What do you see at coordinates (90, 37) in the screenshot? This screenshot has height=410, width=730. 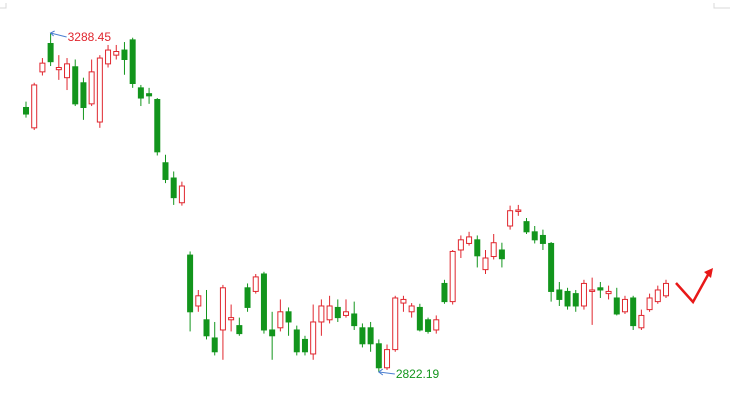 I see `high-annotation: 3288.45` at bounding box center [90, 37].